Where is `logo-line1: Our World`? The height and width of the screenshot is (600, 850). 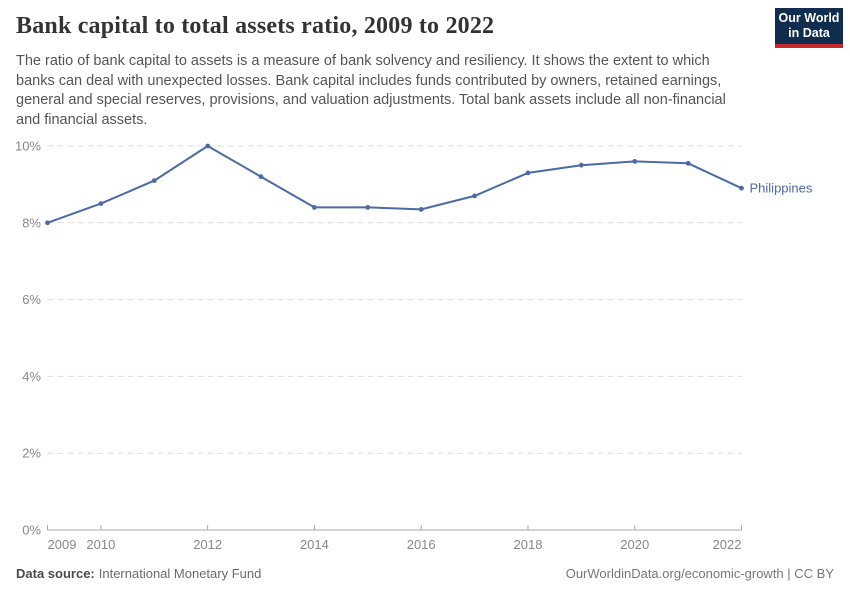
logo-line1: Our World is located at coordinates (809, 18).